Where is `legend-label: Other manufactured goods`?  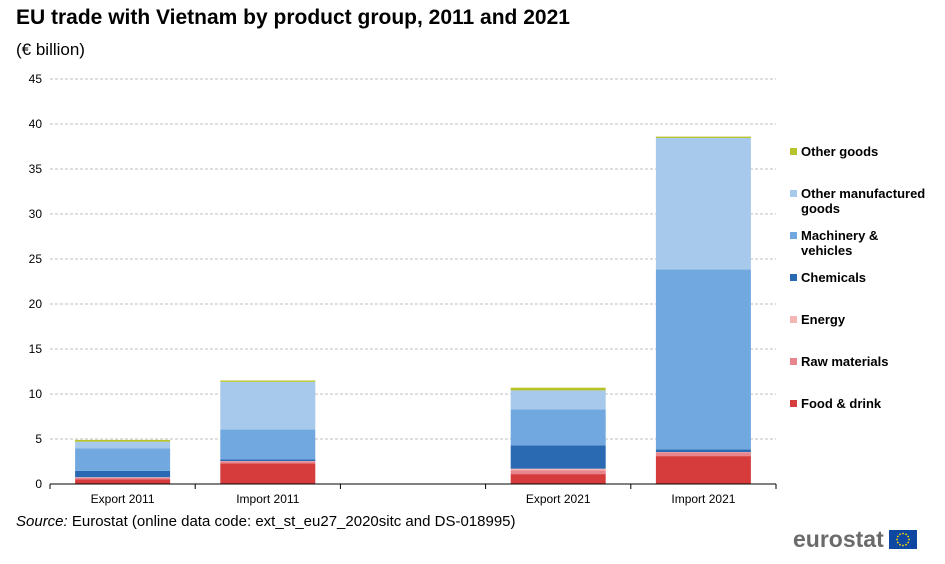
legend-label: Other manufactured goods is located at coordinates (863, 201).